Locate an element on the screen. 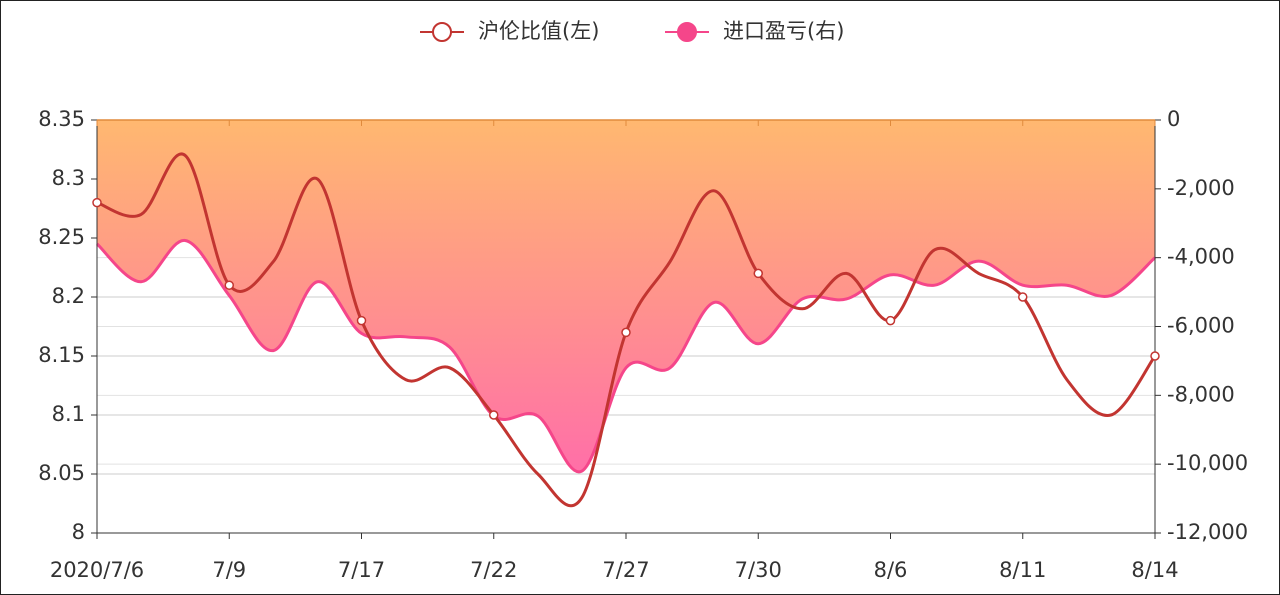 The height and width of the screenshot is (595, 1280). y-tick-label: 8.1 is located at coordinates (68, 414).